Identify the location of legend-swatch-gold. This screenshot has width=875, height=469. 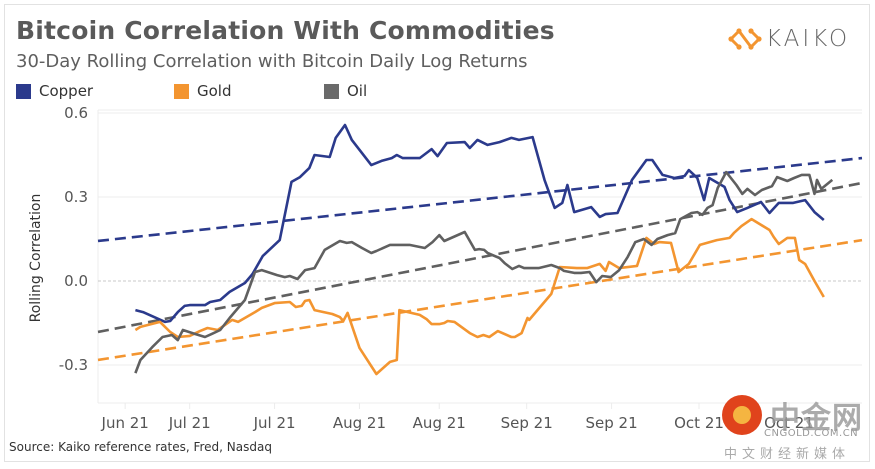
(181, 91).